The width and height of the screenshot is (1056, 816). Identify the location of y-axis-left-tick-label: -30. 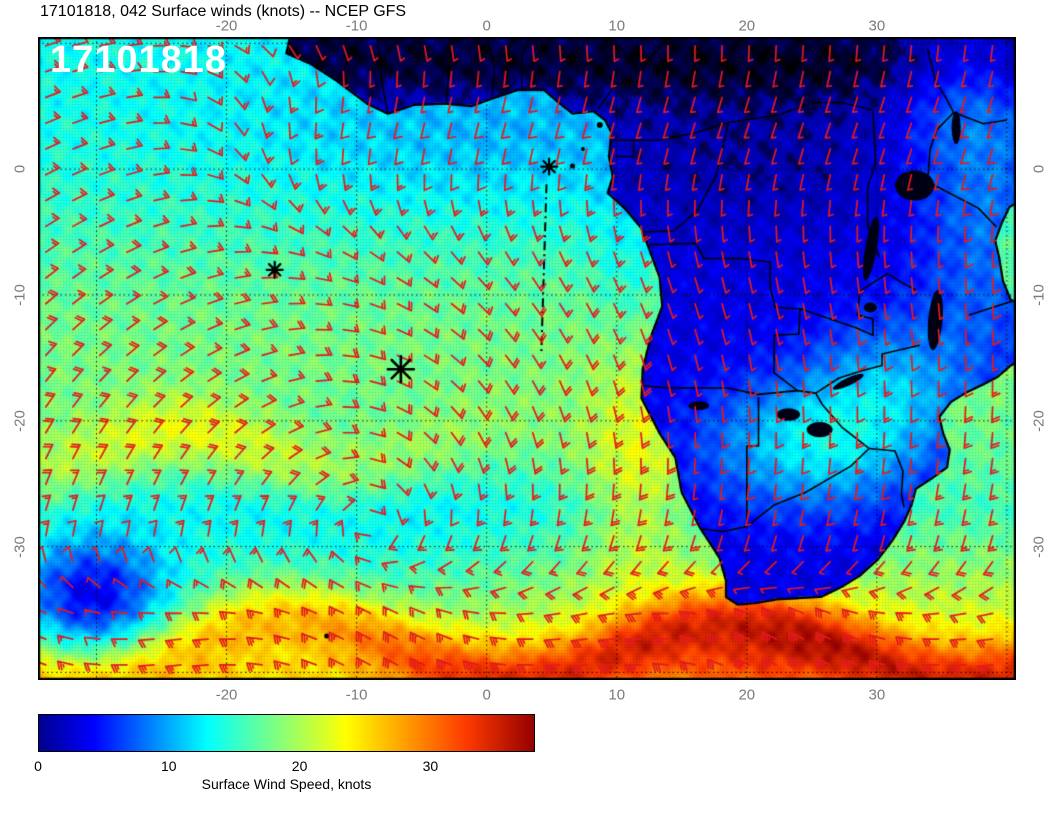
(20, 546).